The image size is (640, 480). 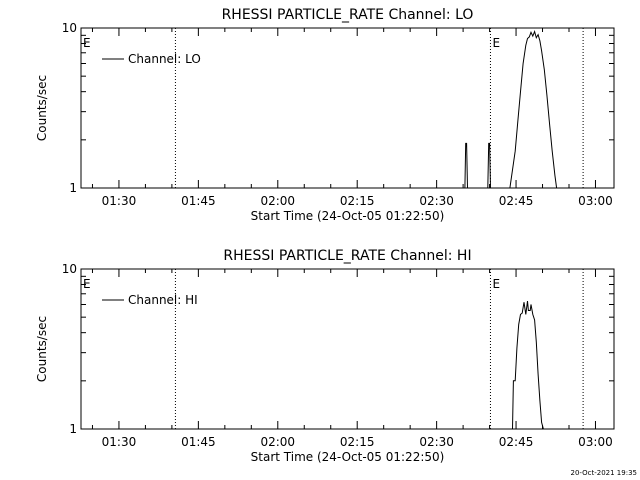 What do you see at coordinates (604, 473) in the screenshot?
I see `footer-timestamp: 20-Oct-2021 19:35` at bounding box center [604, 473].